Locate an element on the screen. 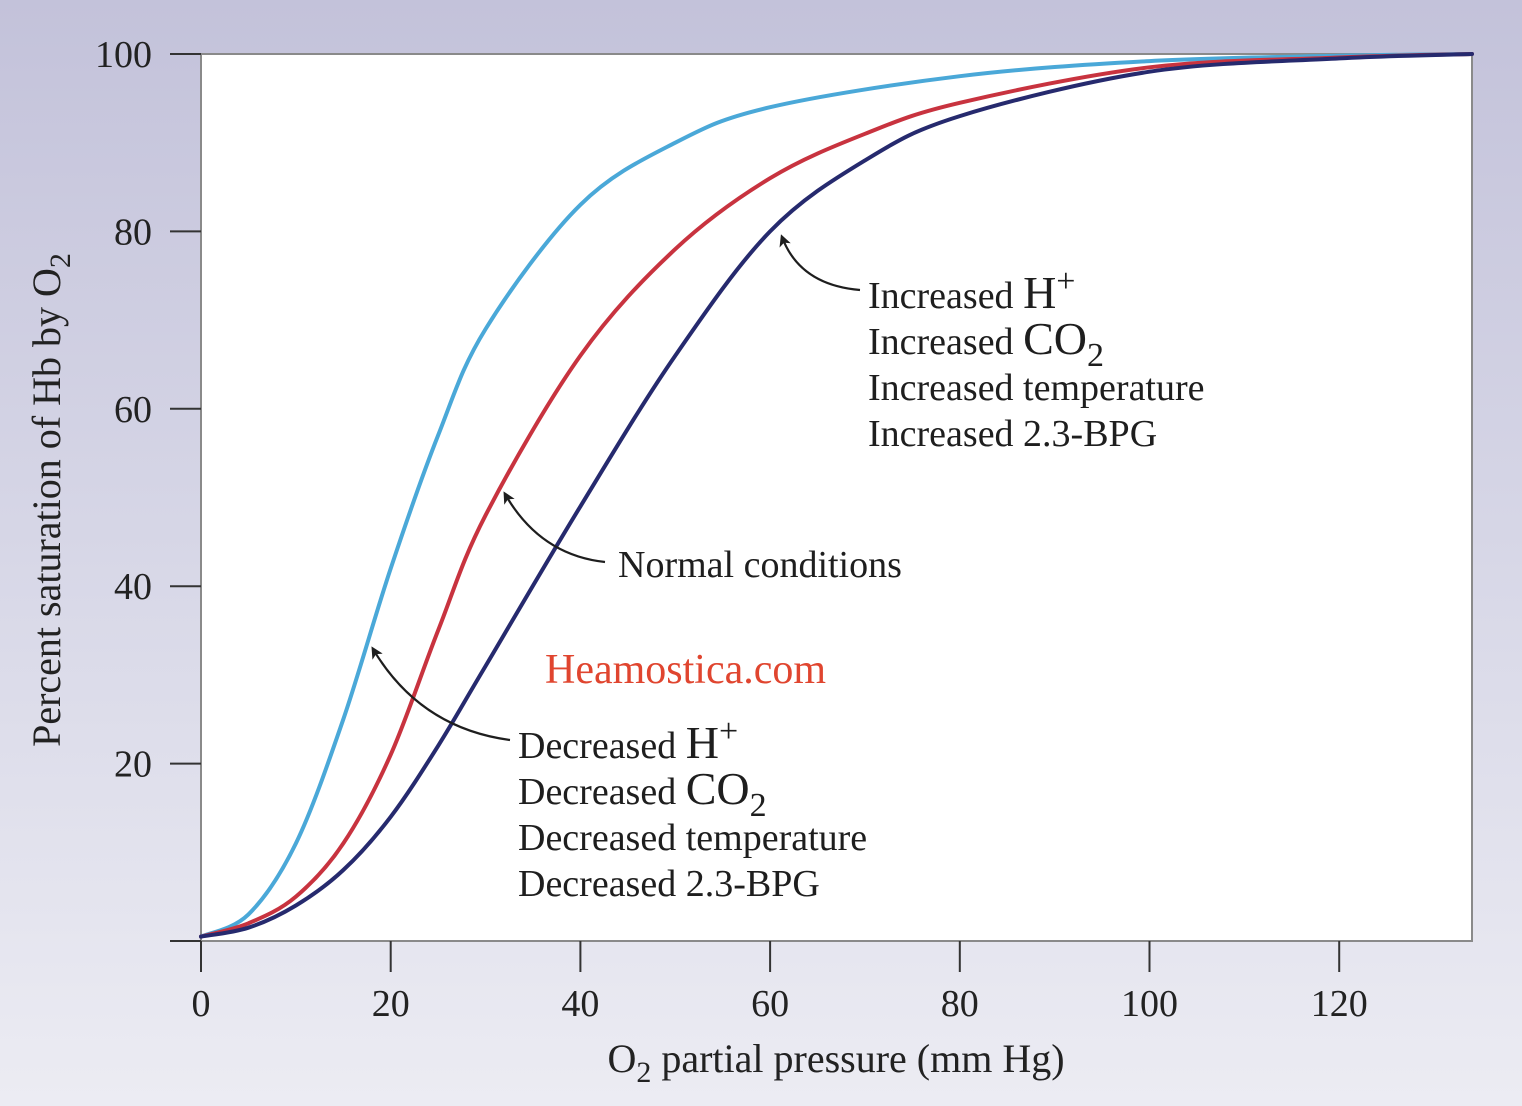 This screenshot has height=1106, width=1522. y-tick-label-40: 40 is located at coordinates (133, 587).